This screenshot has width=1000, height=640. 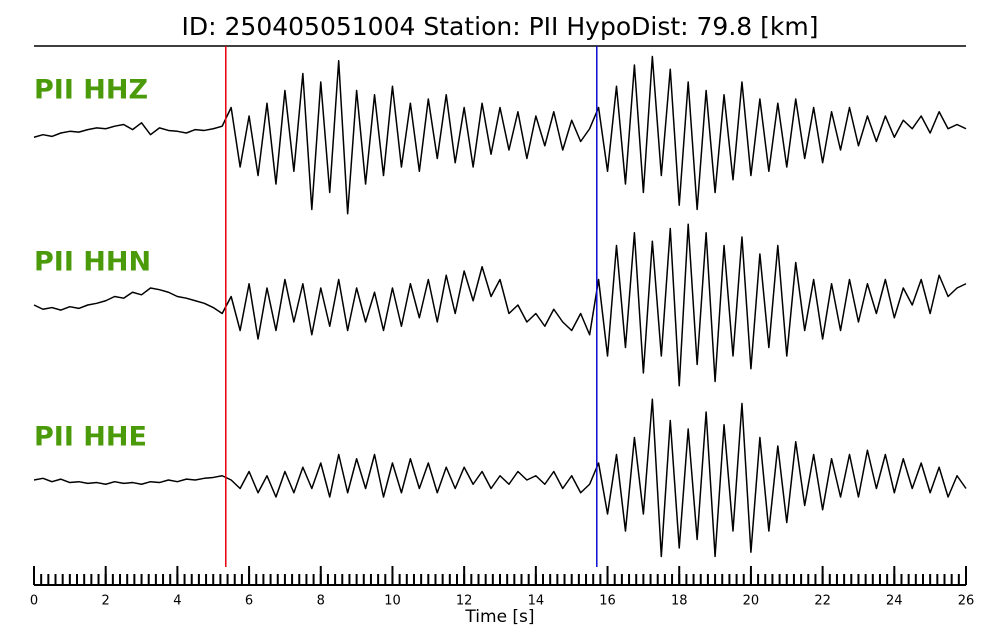 I want to click on x-tick-label: 22, so click(x=822, y=601).